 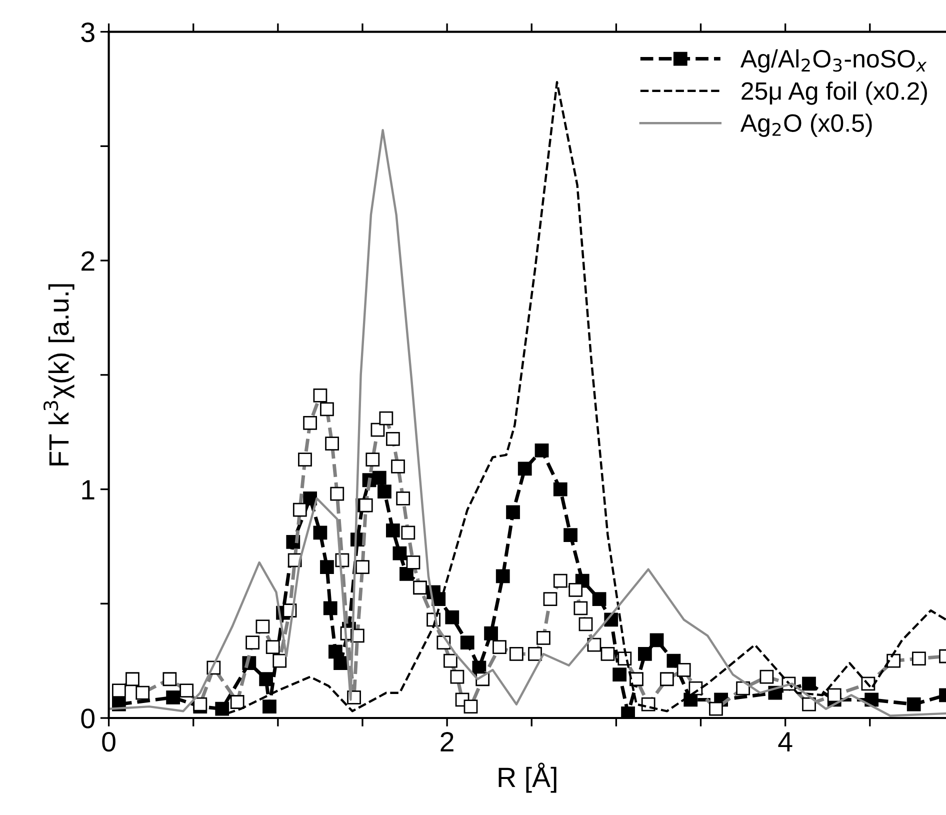 I want to click on x-tick-label: 4, so click(x=785, y=742).